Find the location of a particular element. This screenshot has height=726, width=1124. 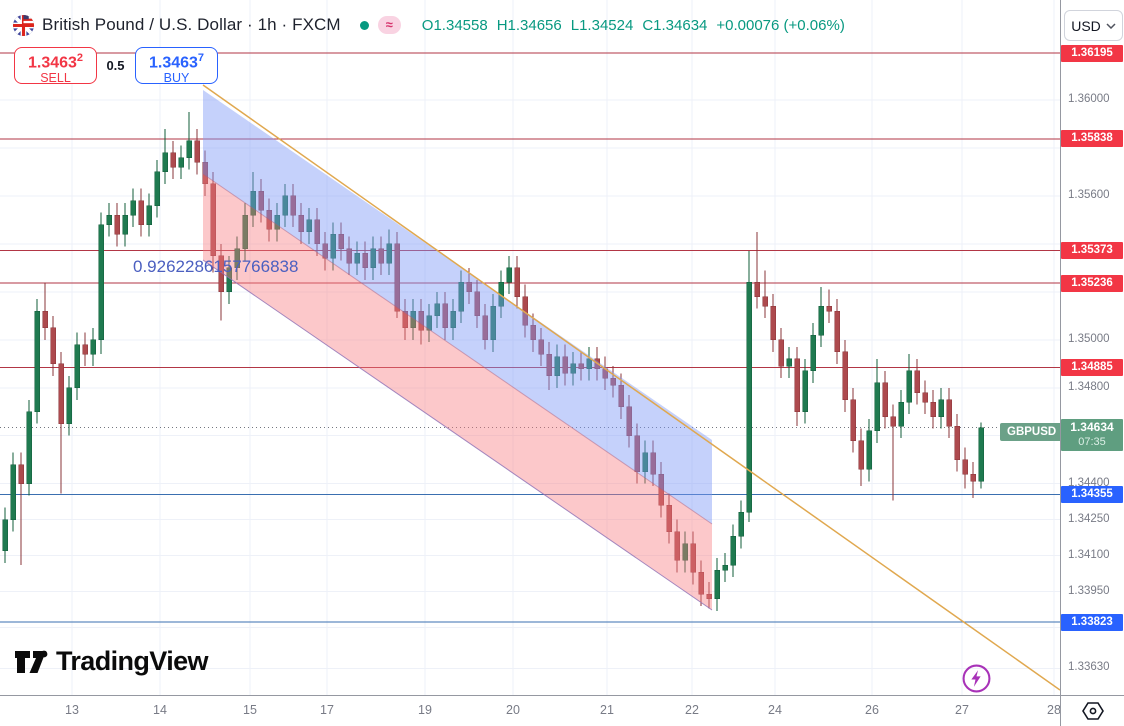

price-level-badge: 1.34355 is located at coordinates (1092, 494).